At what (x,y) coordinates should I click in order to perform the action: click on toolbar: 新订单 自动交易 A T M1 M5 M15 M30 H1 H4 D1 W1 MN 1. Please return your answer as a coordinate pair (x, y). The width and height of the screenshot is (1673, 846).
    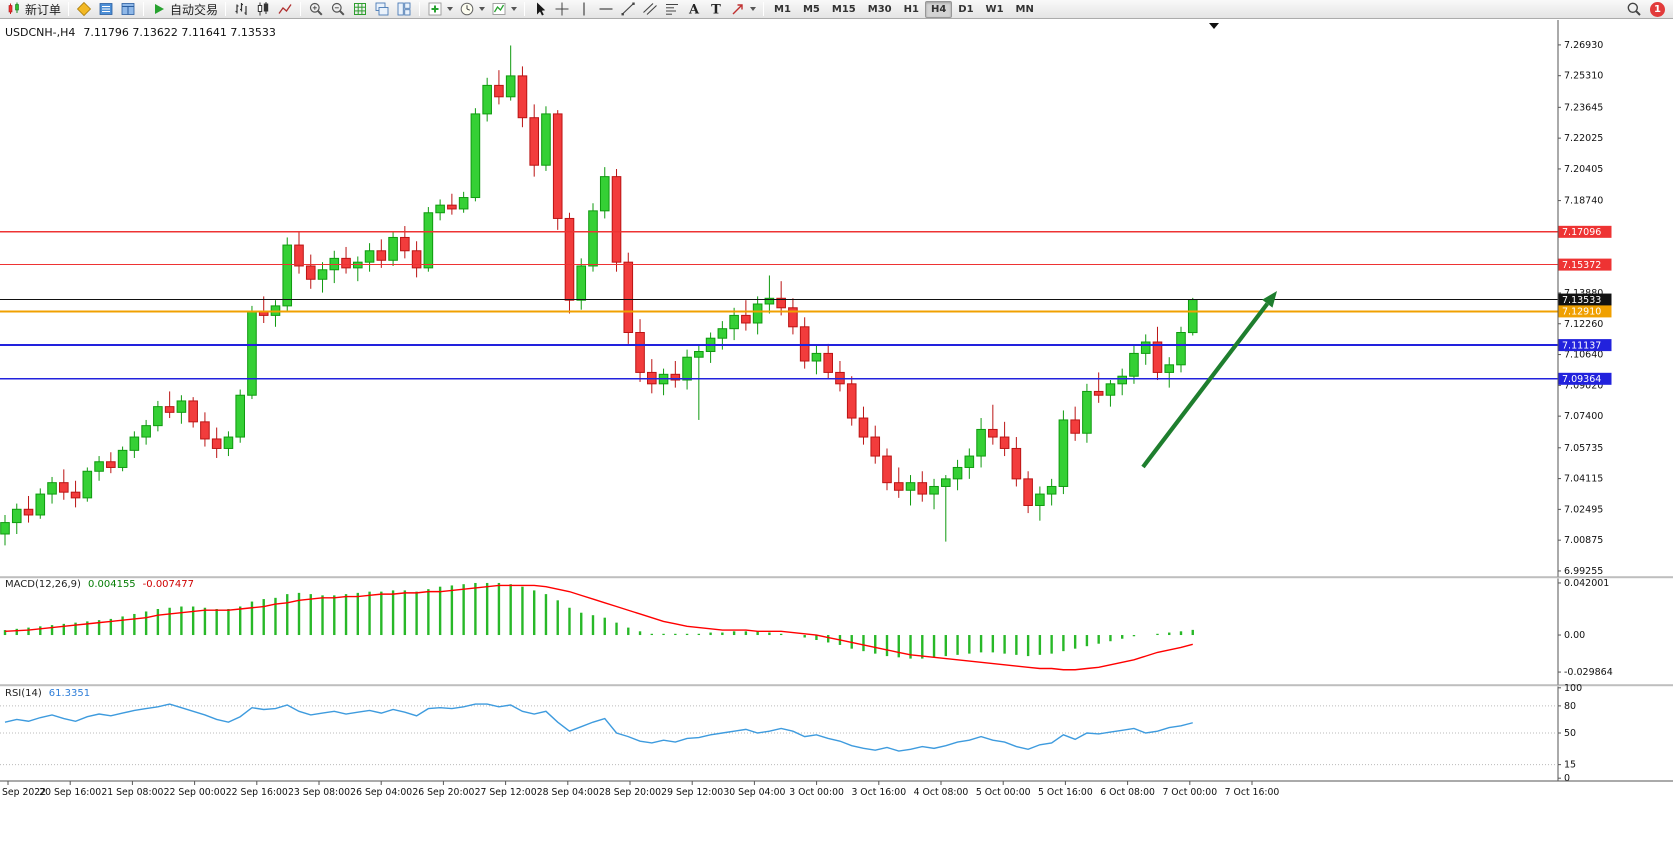
    Looking at the image, I should click on (836, 9).